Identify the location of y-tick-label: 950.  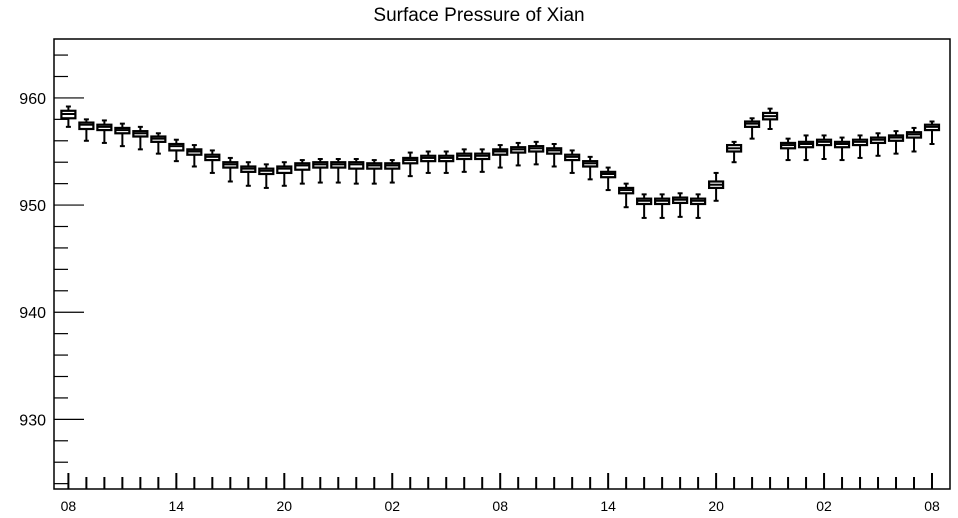
(32, 206).